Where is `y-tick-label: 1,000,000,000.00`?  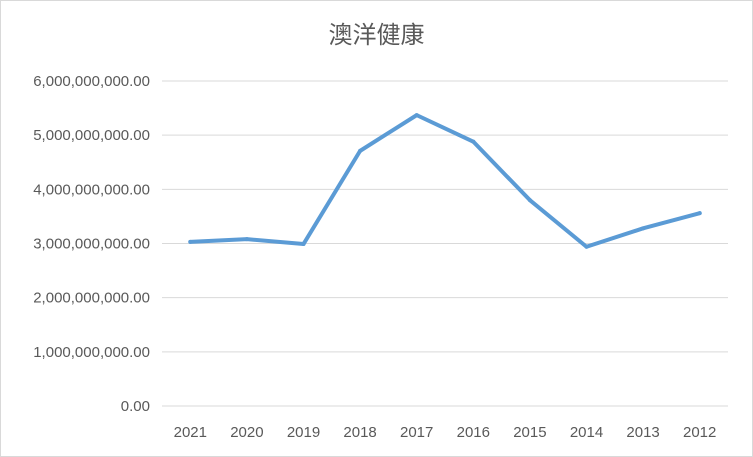 y-tick-label: 1,000,000,000.00 is located at coordinates (91, 352).